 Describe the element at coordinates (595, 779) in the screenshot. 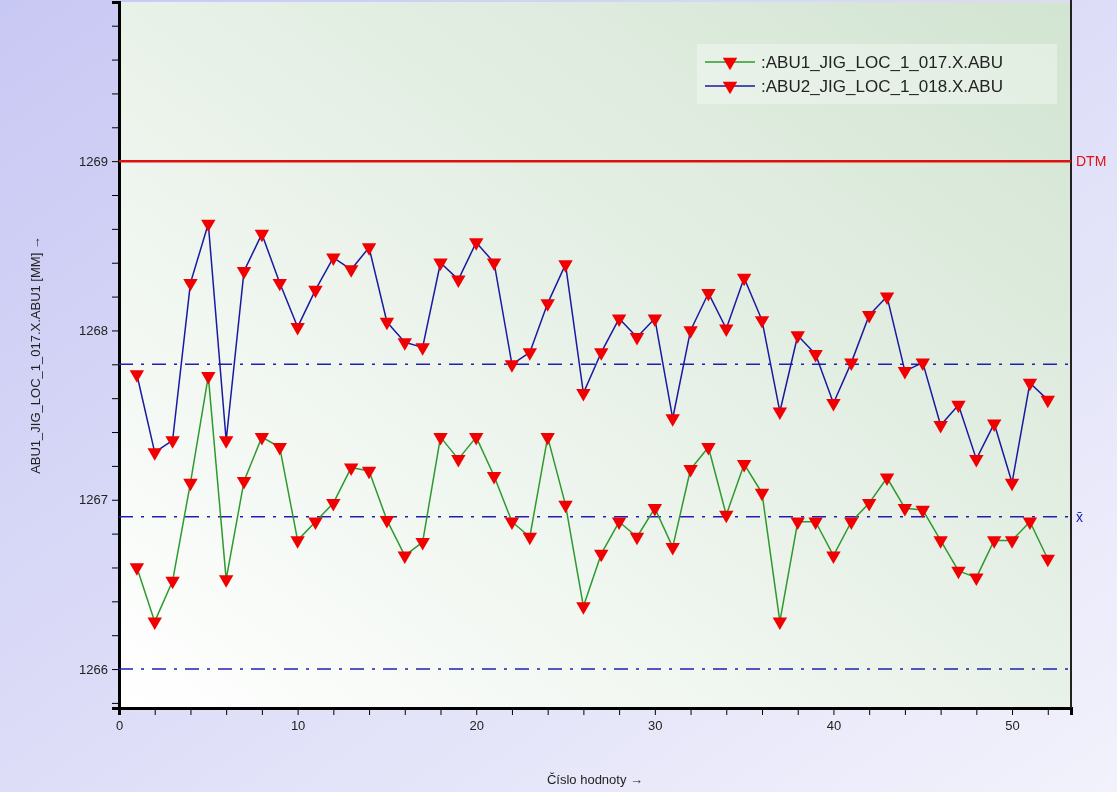

I see `x-axis-title: Číslo hodnoty →` at that location.